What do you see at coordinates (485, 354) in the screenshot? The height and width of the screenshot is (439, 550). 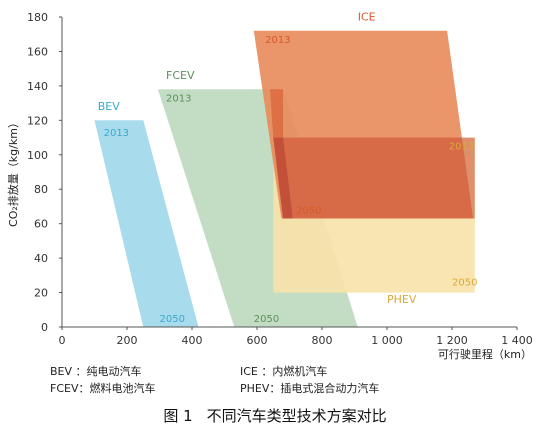 I see `x-axis-title: 可行驶里程（km）` at bounding box center [485, 354].